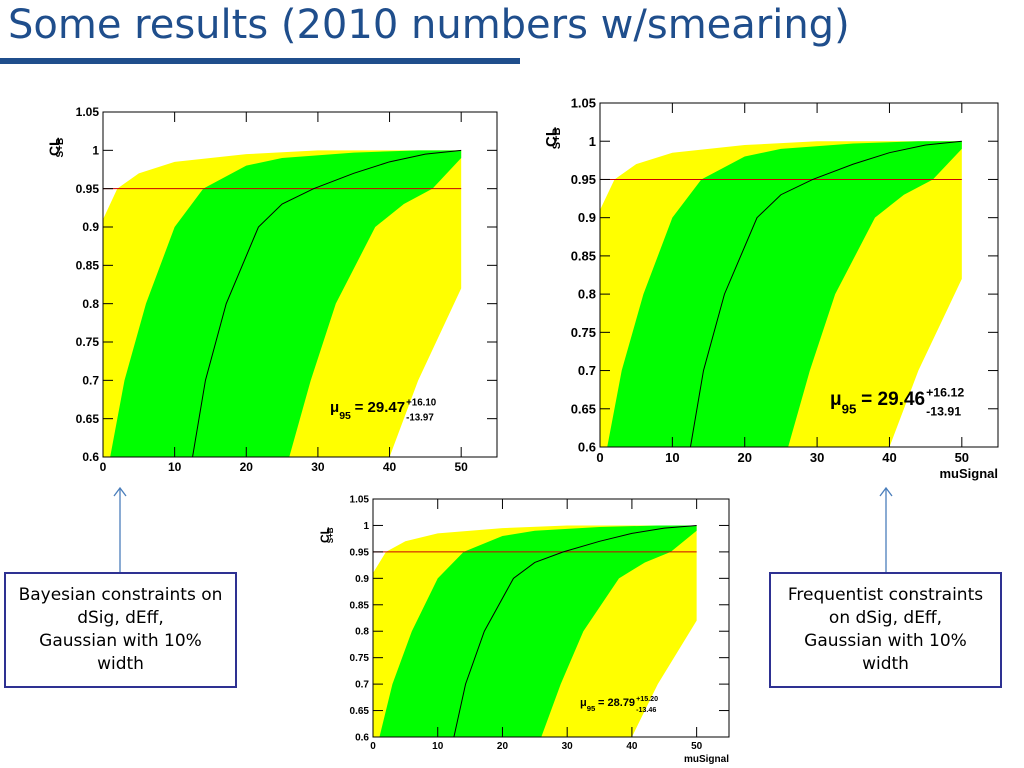 The image size is (1024, 768). I want to click on slide-title: Some results (2010 numbers w/smearing), so click(429, 25).